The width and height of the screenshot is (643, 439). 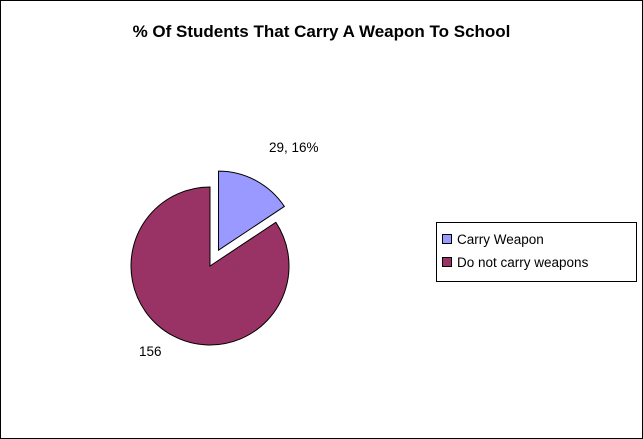 I want to click on legend-item-carry-weapon: Carry Weapon, so click(x=539, y=239).